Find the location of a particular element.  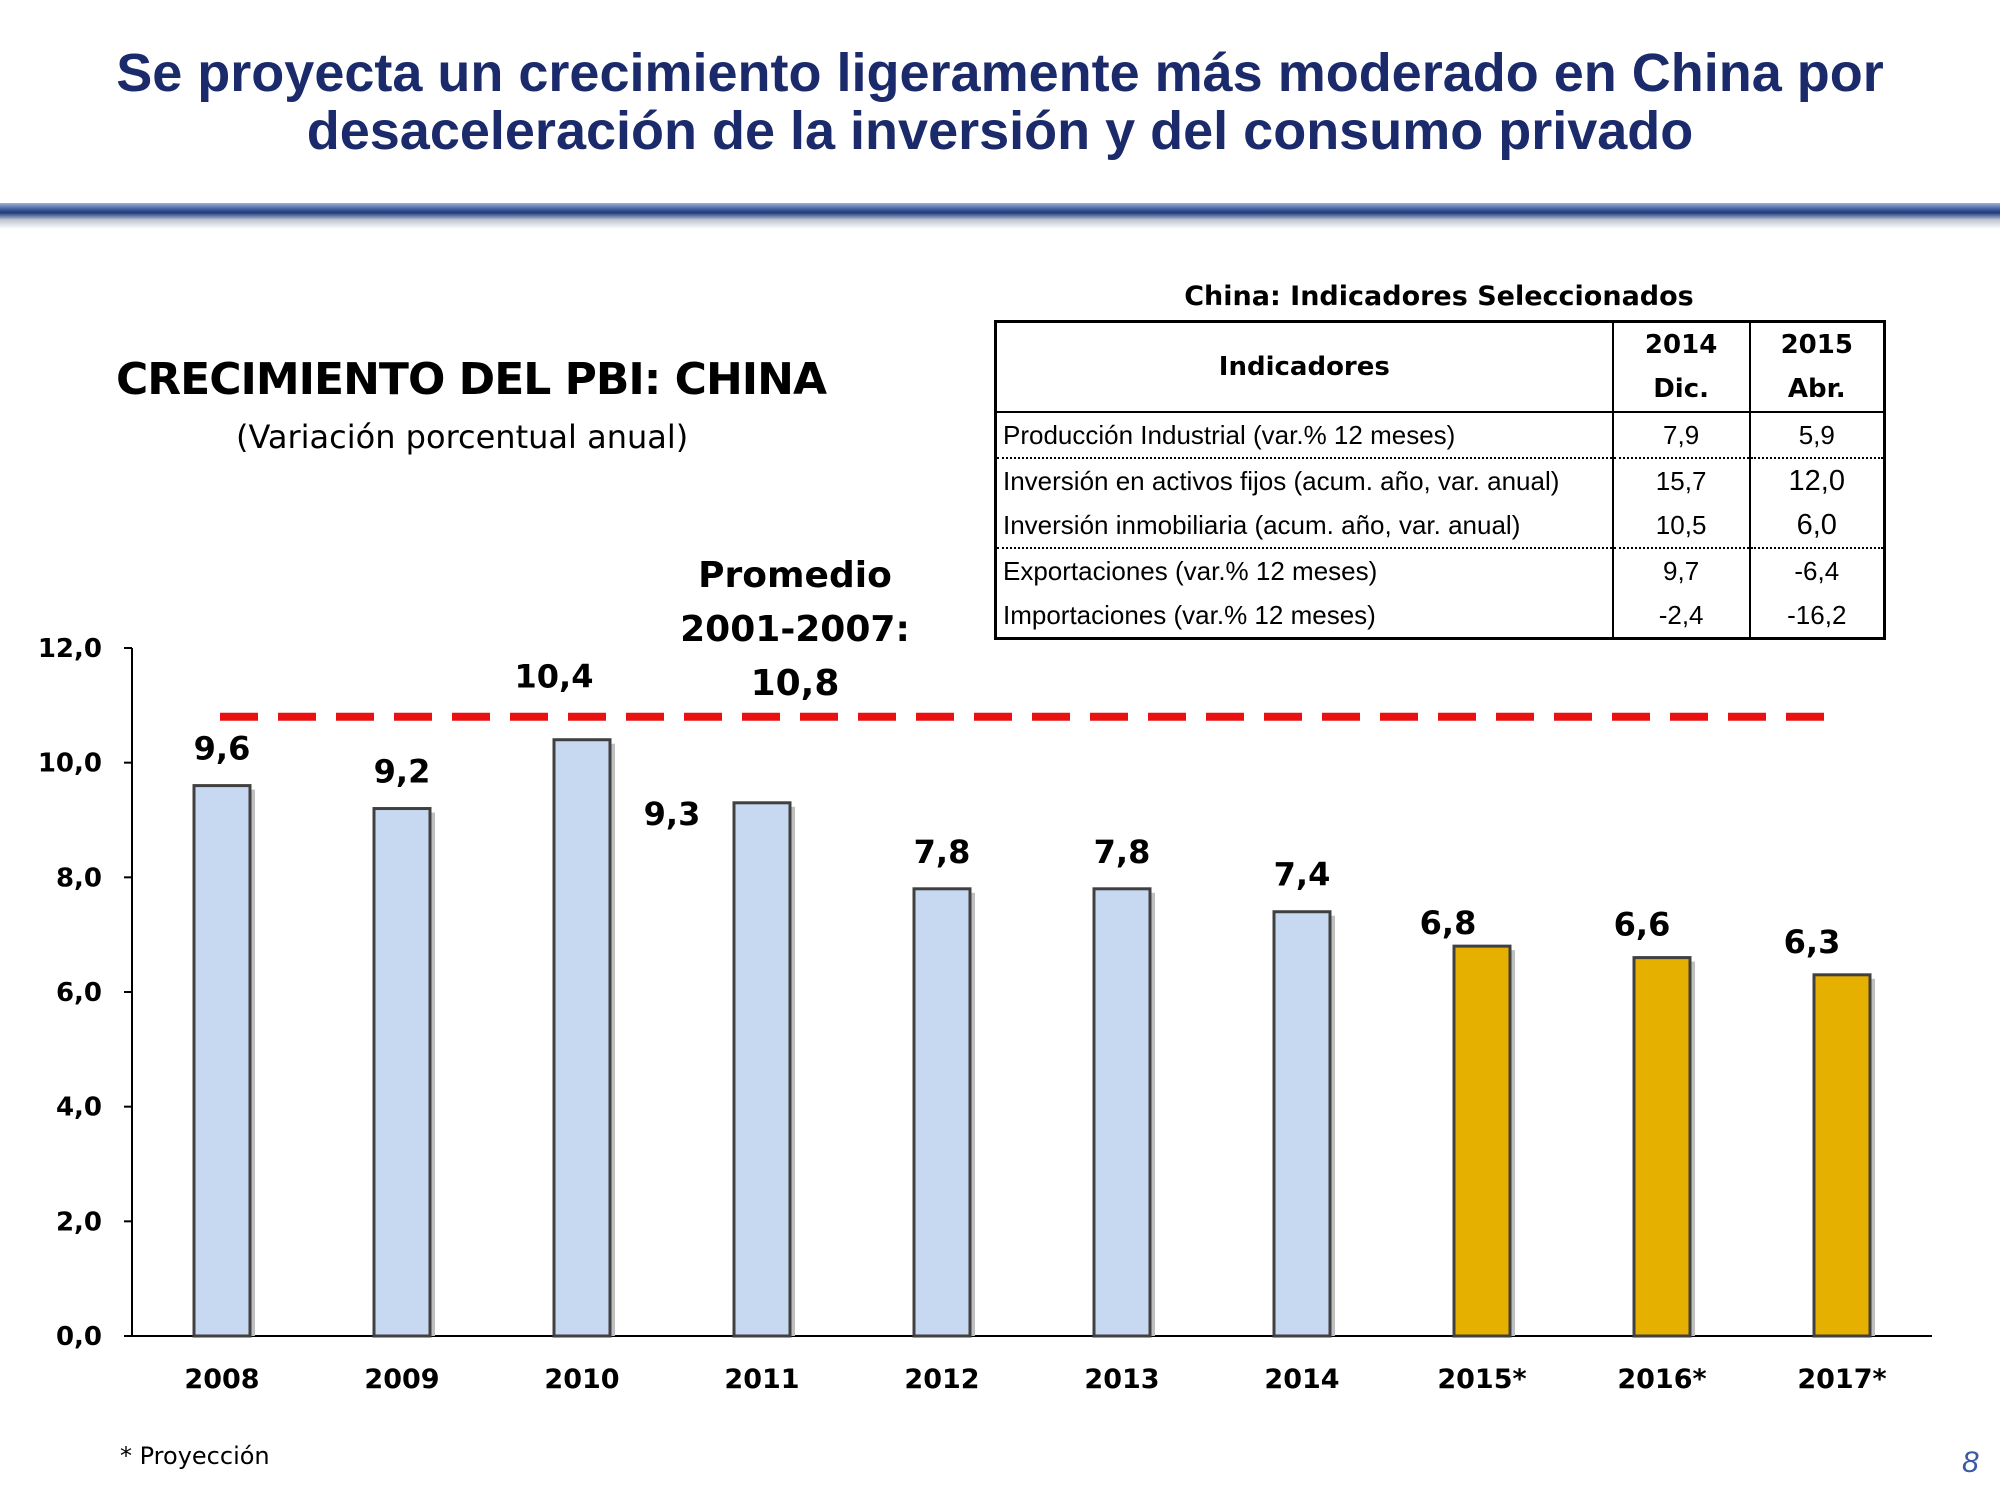

x-tick-label: 2016* is located at coordinates (1661, 1379).